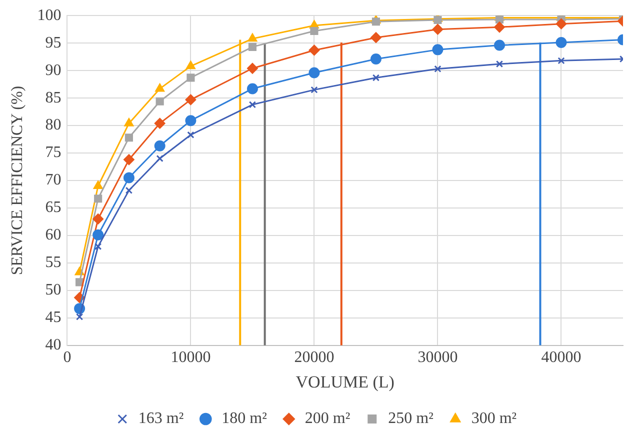  Describe the element at coordinates (53, 345) in the screenshot. I see `y-tick-label: 40` at that location.